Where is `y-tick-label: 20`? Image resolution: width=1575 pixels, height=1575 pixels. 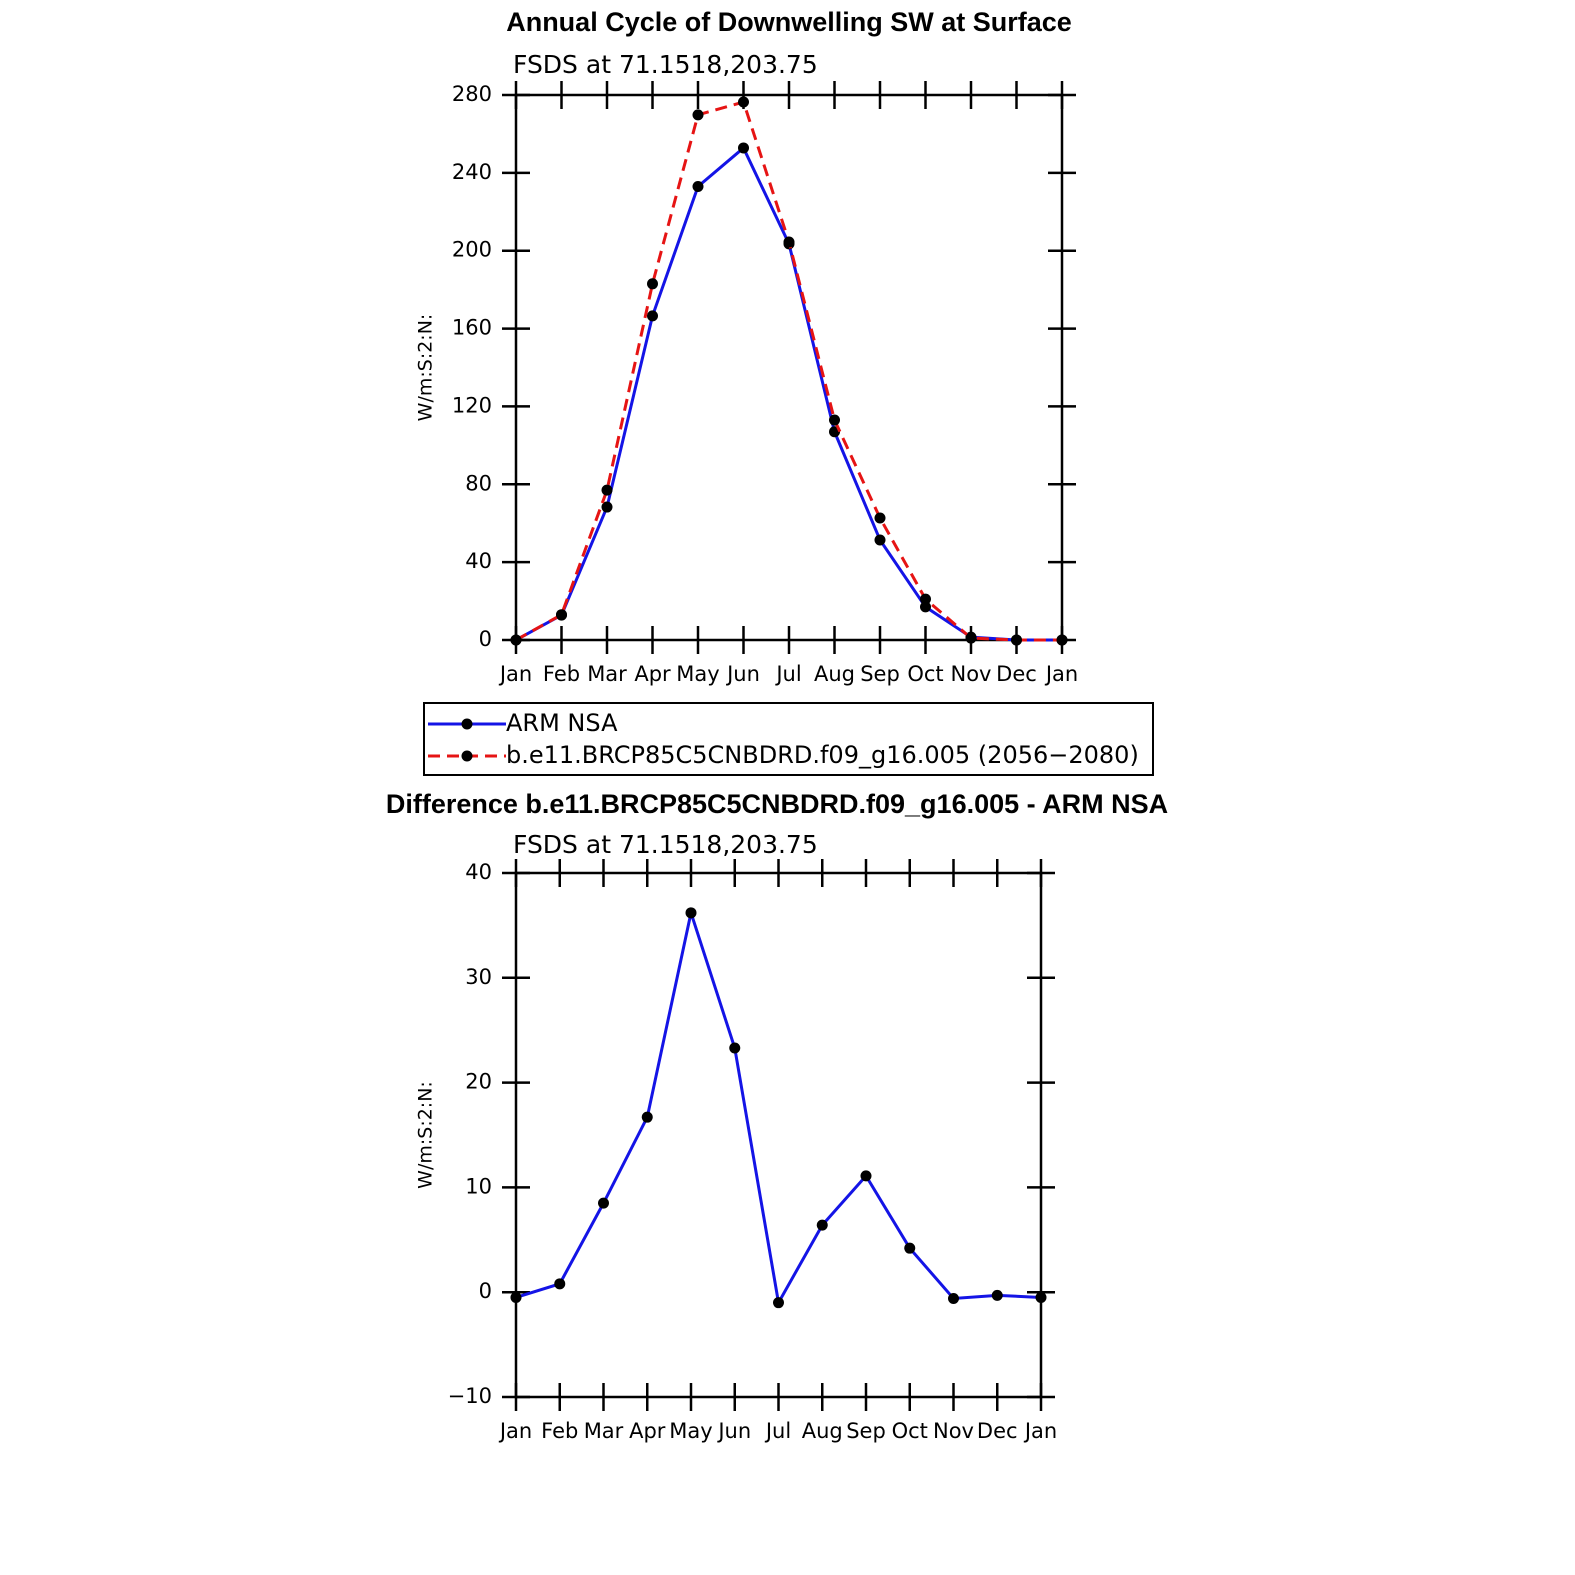 y-tick-label: 20 is located at coordinates (478, 1082).